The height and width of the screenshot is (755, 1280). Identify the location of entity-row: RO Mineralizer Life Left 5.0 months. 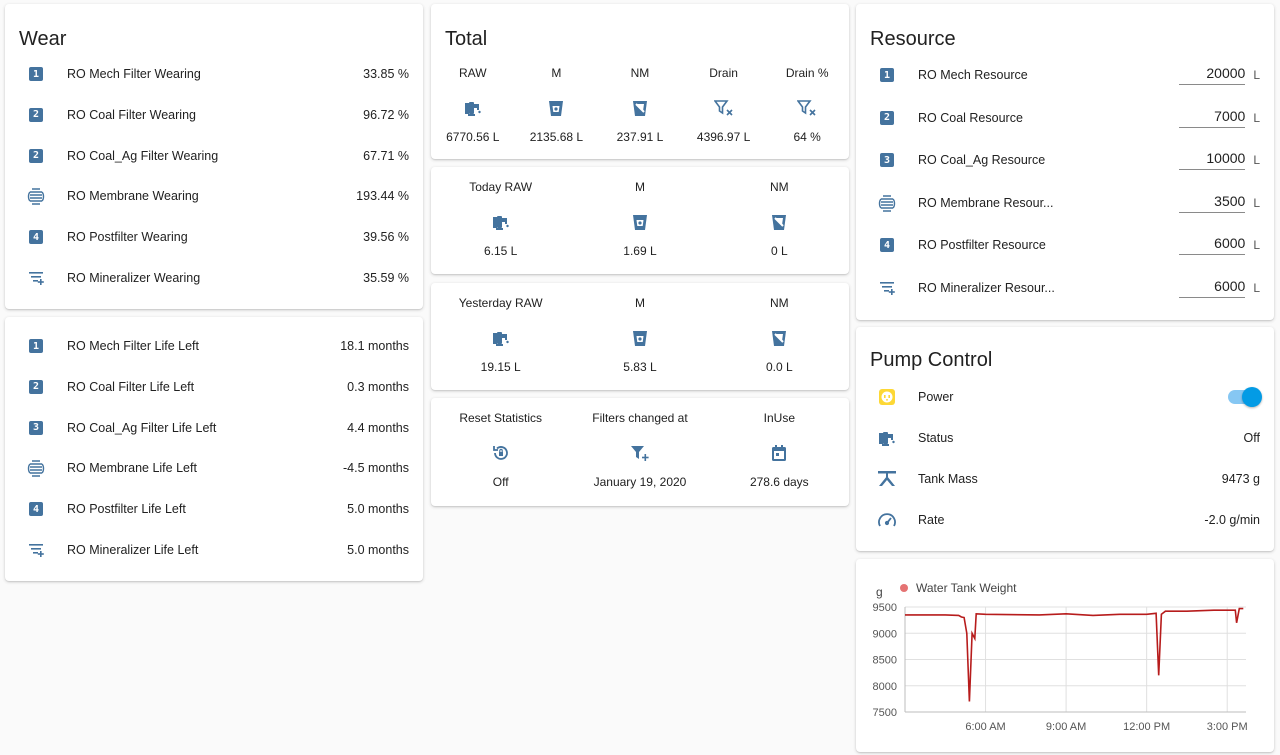
(214, 550).